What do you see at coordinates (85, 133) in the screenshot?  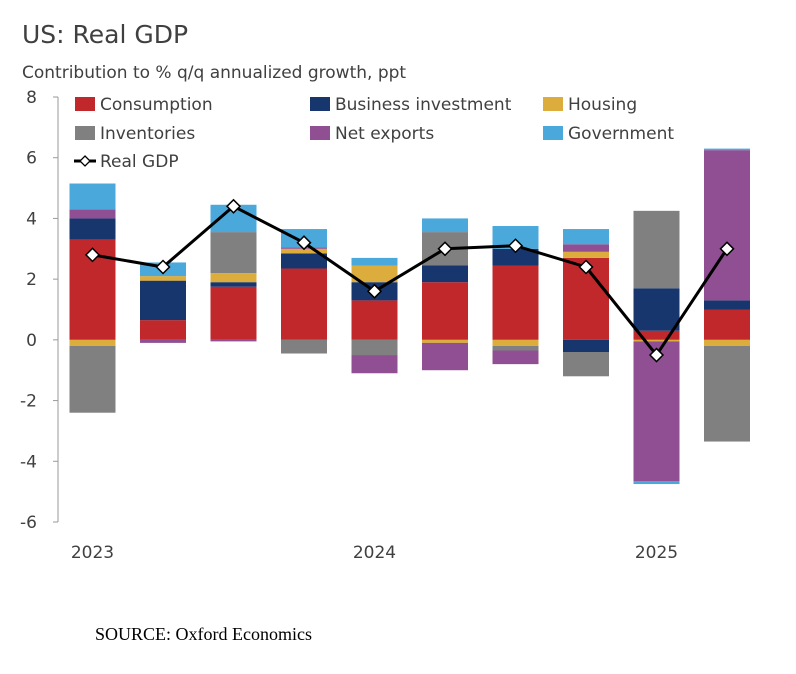 I see `legend-swatch-inventories` at bounding box center [85, 133].